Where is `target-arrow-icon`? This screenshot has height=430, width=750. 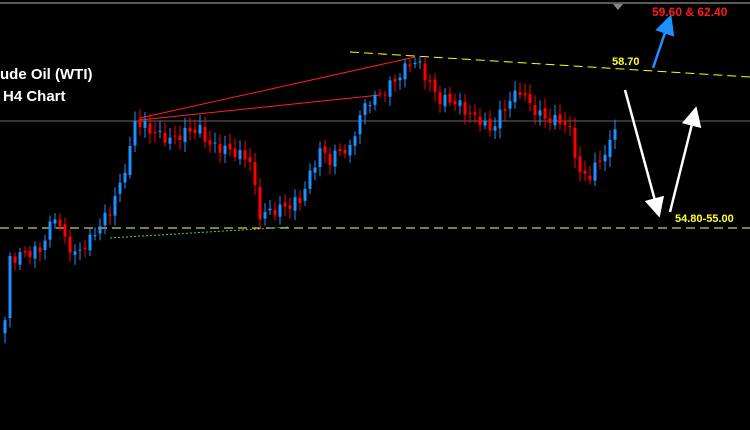
target-arrow-icon is located at coordinates (663, 41).